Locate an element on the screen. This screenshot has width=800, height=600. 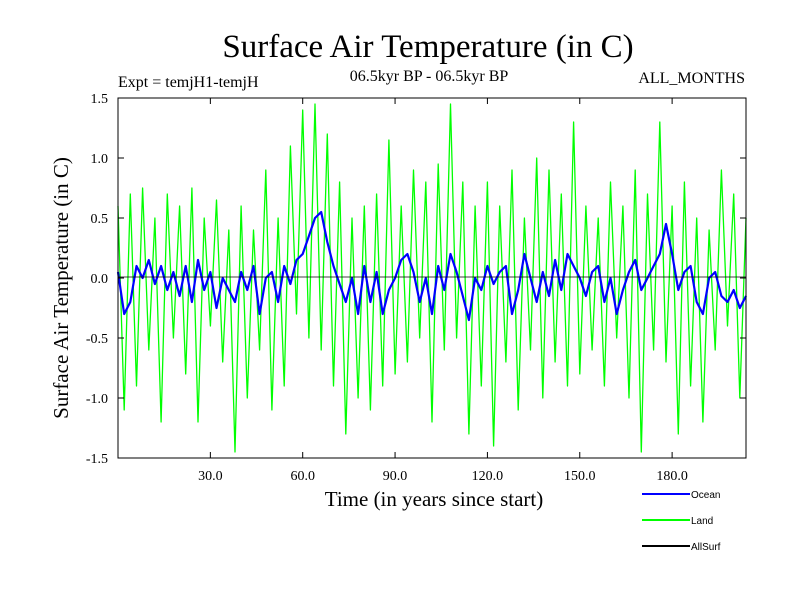
y-tick-label: -1.5 is located at coordinates (97, 459).